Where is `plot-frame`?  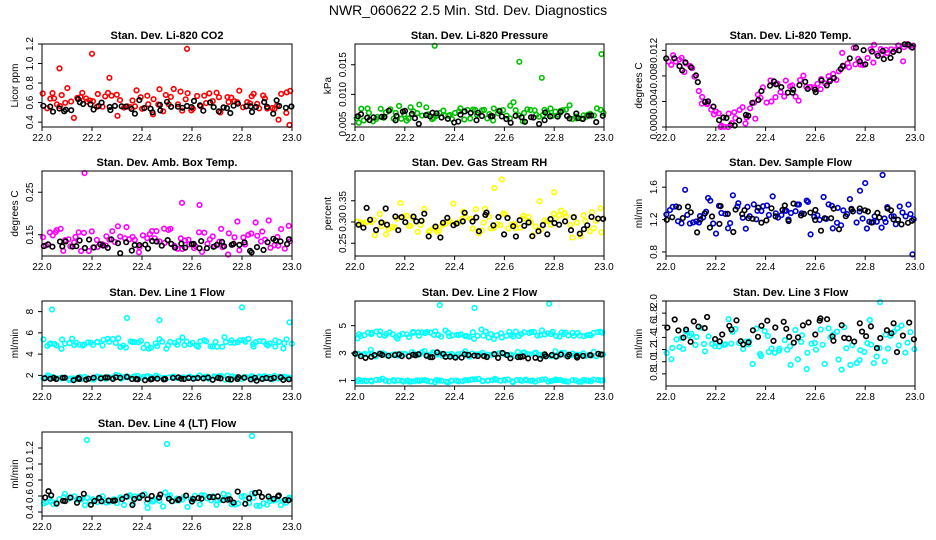
plot-frame is located at coordinates (167, 474).